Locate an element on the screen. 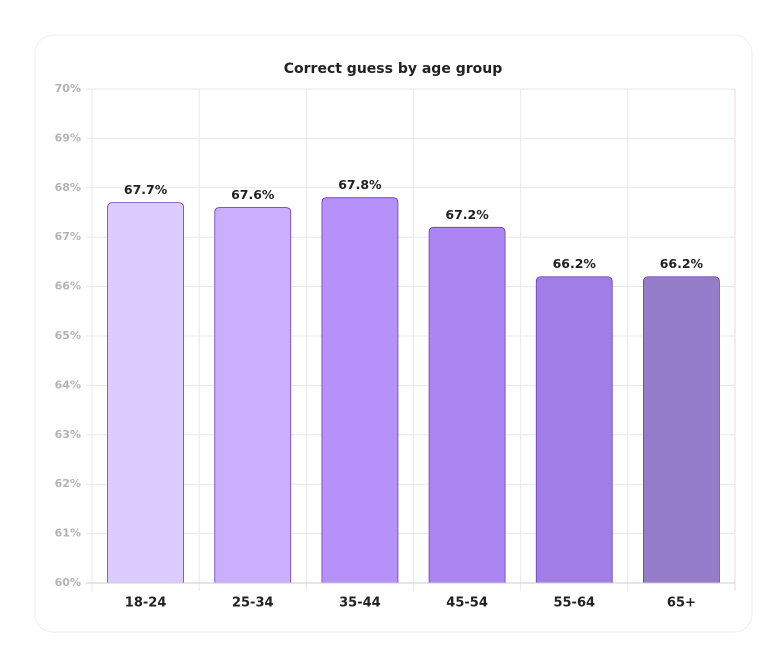 This screenshot has height=655, width=773. y-tick-label: 63% is located at coordinates (68, 434).